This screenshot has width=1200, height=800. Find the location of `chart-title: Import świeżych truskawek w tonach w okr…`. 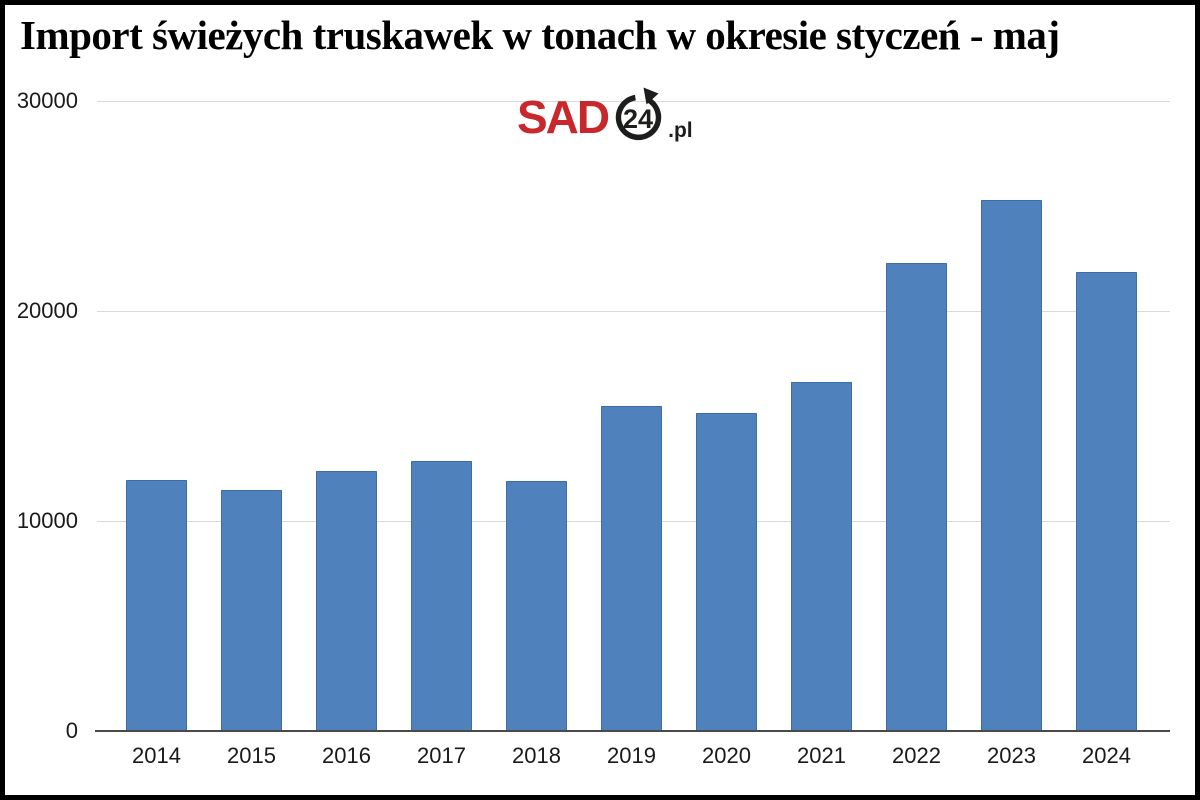

chart-title: Import świeżych truskawek w tonach w okr… is located at coordinates (540, 35).